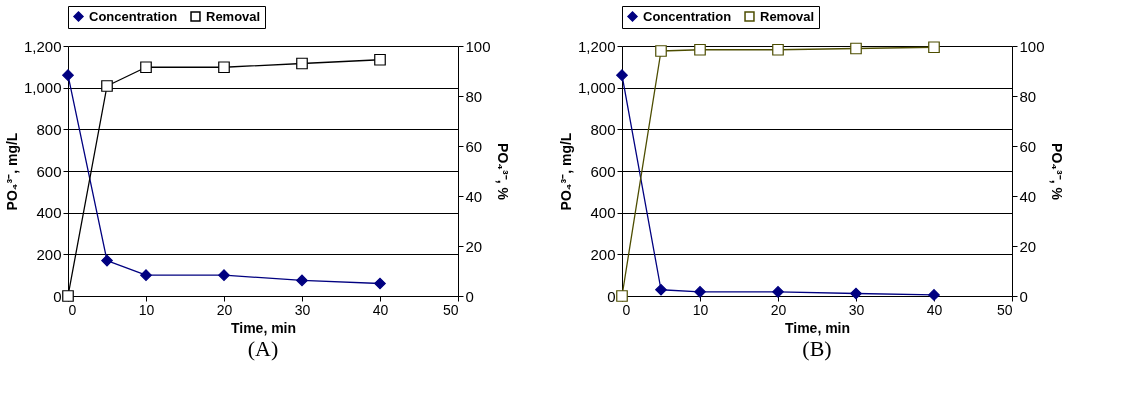 The width and height of the screenshot is (1131, 419). What do you see at coordinates (817, 348) in the screenshot?
I see `text: (B)` at bounding box center [817, 348].